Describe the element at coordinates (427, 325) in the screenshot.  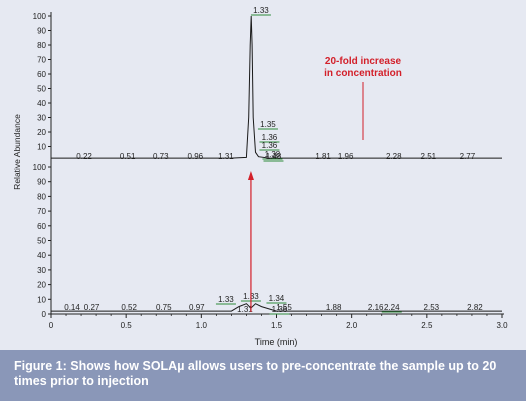
I see `x-tick-label: 2.5` at that location.